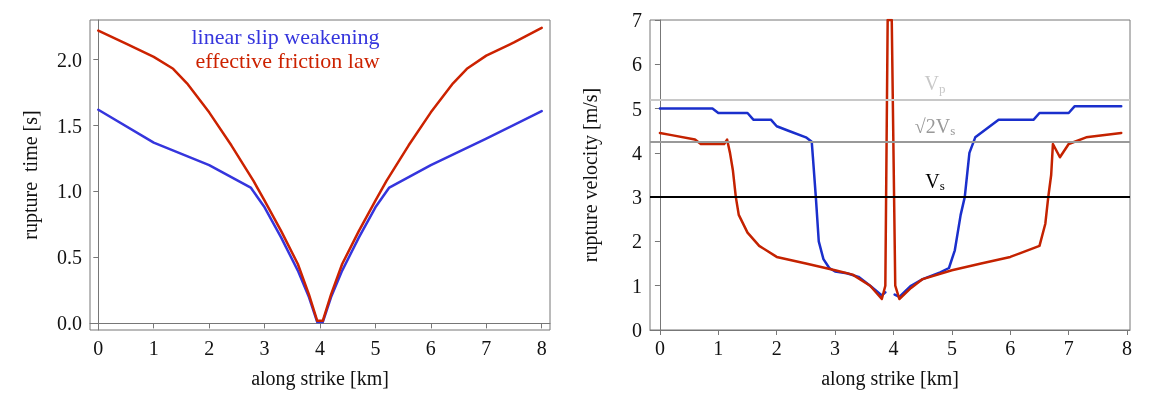  I want to click on y-tick-label: 0, so click(637, 330).